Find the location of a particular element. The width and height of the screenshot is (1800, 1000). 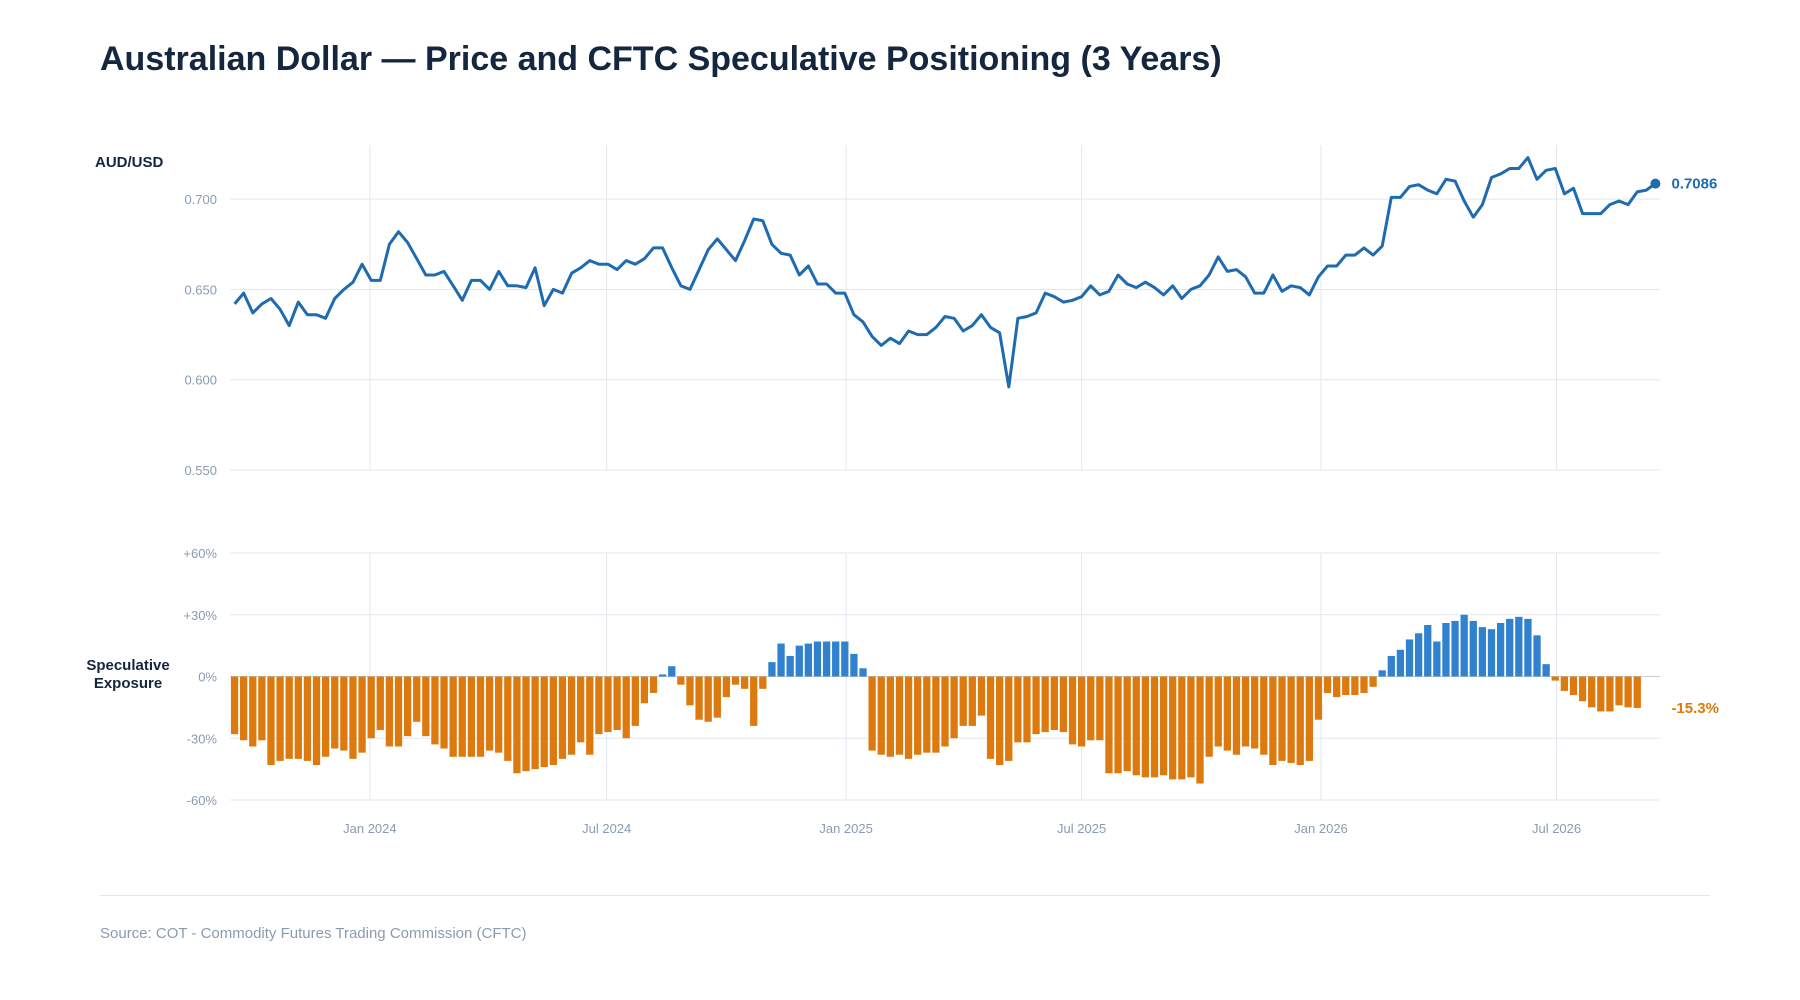

x-tick-label: Jan 2026 is located at coordinates (1321, 828).